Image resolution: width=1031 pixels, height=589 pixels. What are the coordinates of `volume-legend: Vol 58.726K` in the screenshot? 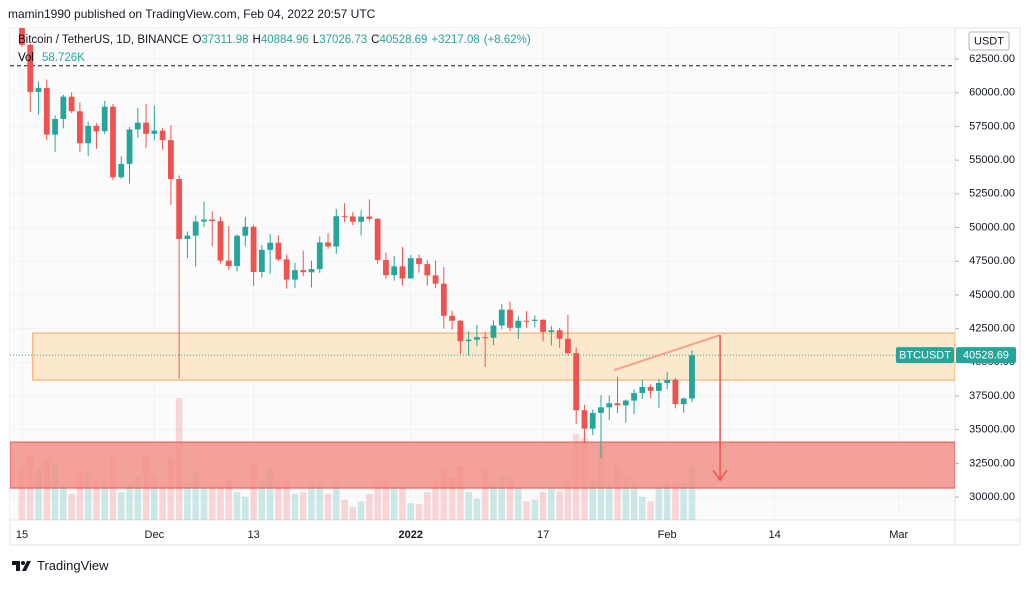 It's located at (51, 58).